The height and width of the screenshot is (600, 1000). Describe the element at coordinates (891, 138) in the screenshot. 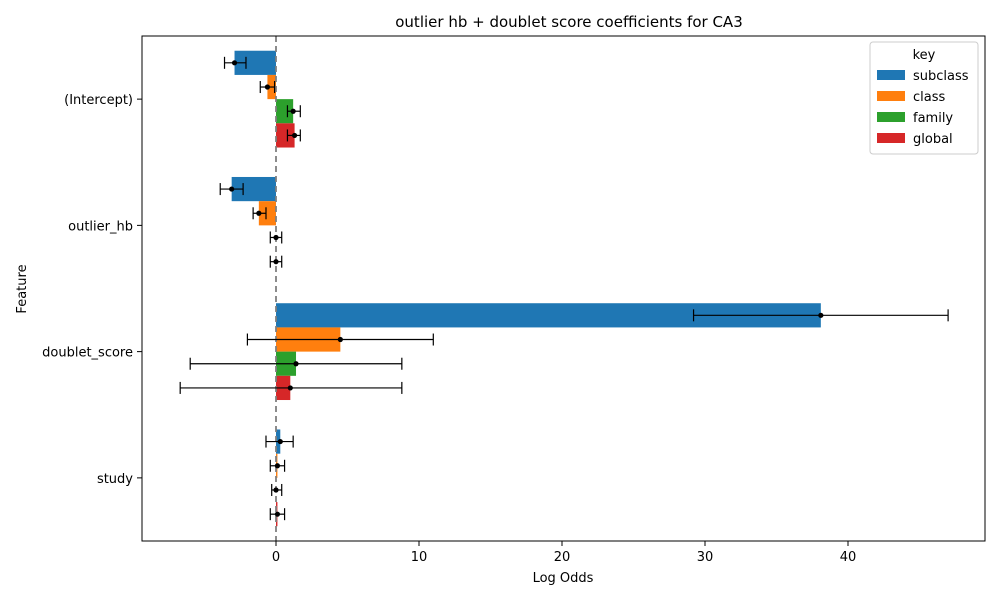

I see `legend-swatch-global` at that location.